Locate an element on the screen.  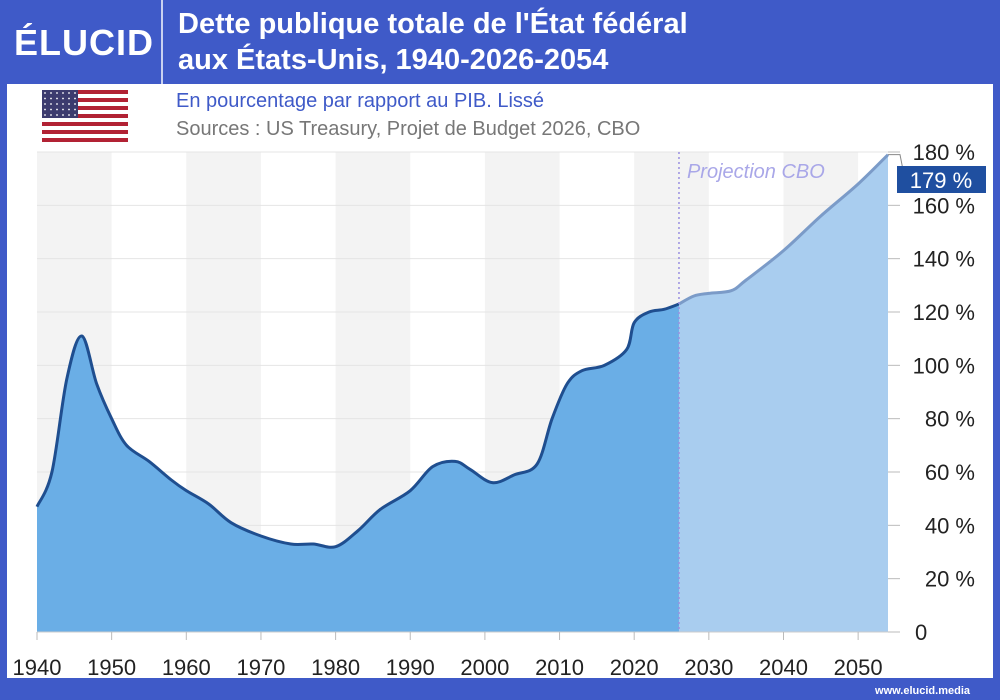
y-tick-label: 100 % is located at coordinates (944, 365).